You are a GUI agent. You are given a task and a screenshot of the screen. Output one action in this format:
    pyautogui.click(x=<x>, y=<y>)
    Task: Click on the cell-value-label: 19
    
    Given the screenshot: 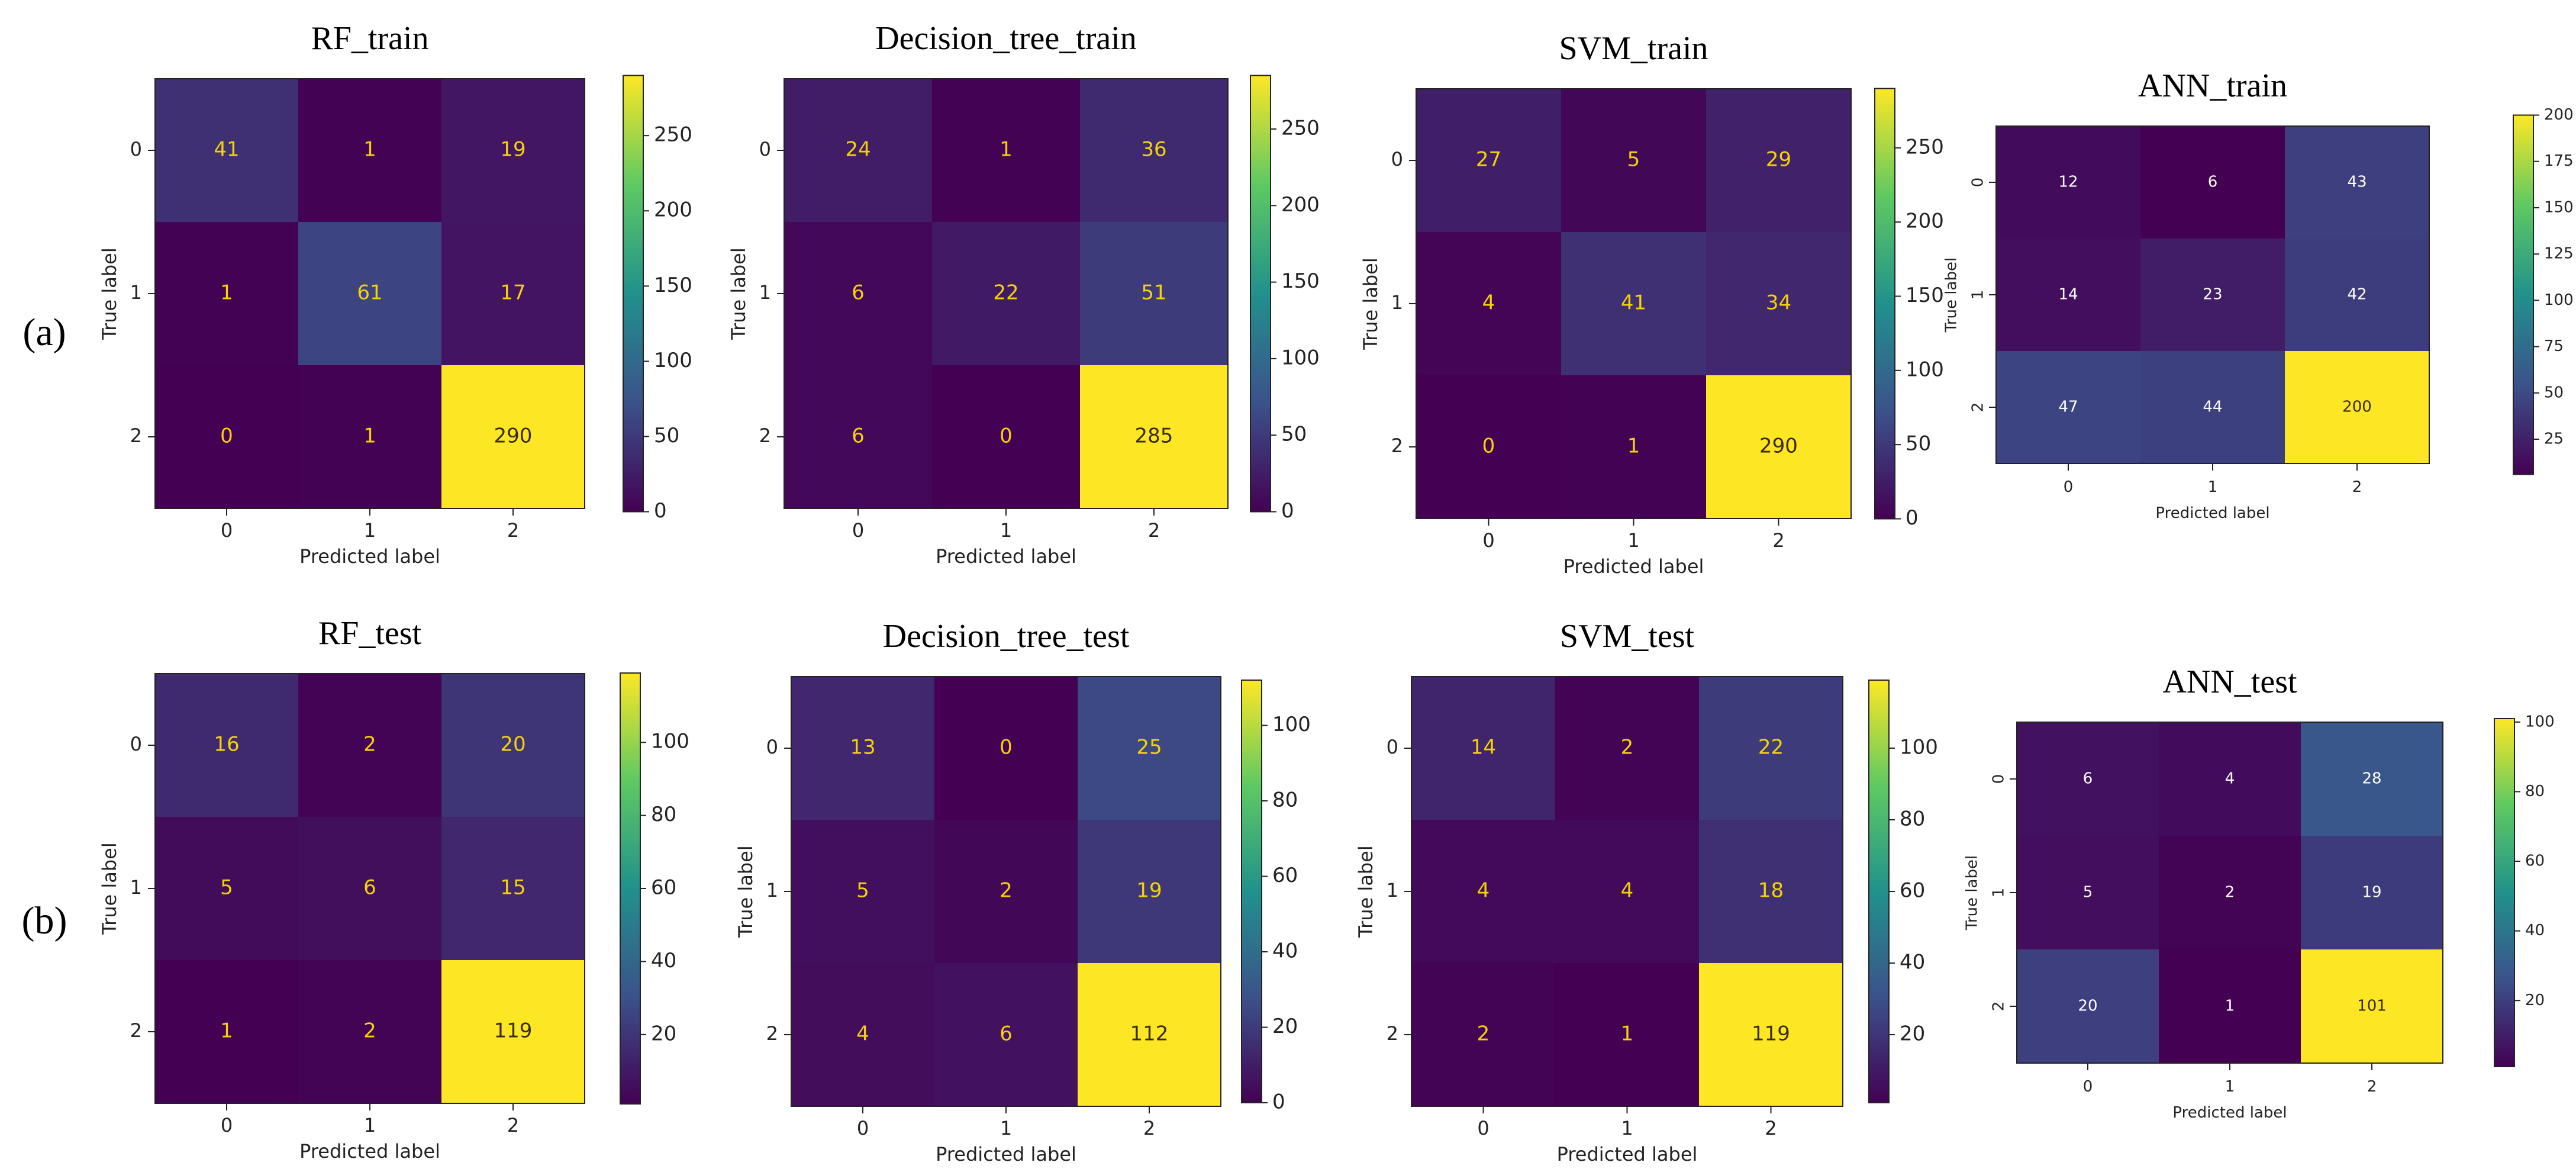 What is the action you would take?
    pyautogui.click(x=1149, y=891)
    